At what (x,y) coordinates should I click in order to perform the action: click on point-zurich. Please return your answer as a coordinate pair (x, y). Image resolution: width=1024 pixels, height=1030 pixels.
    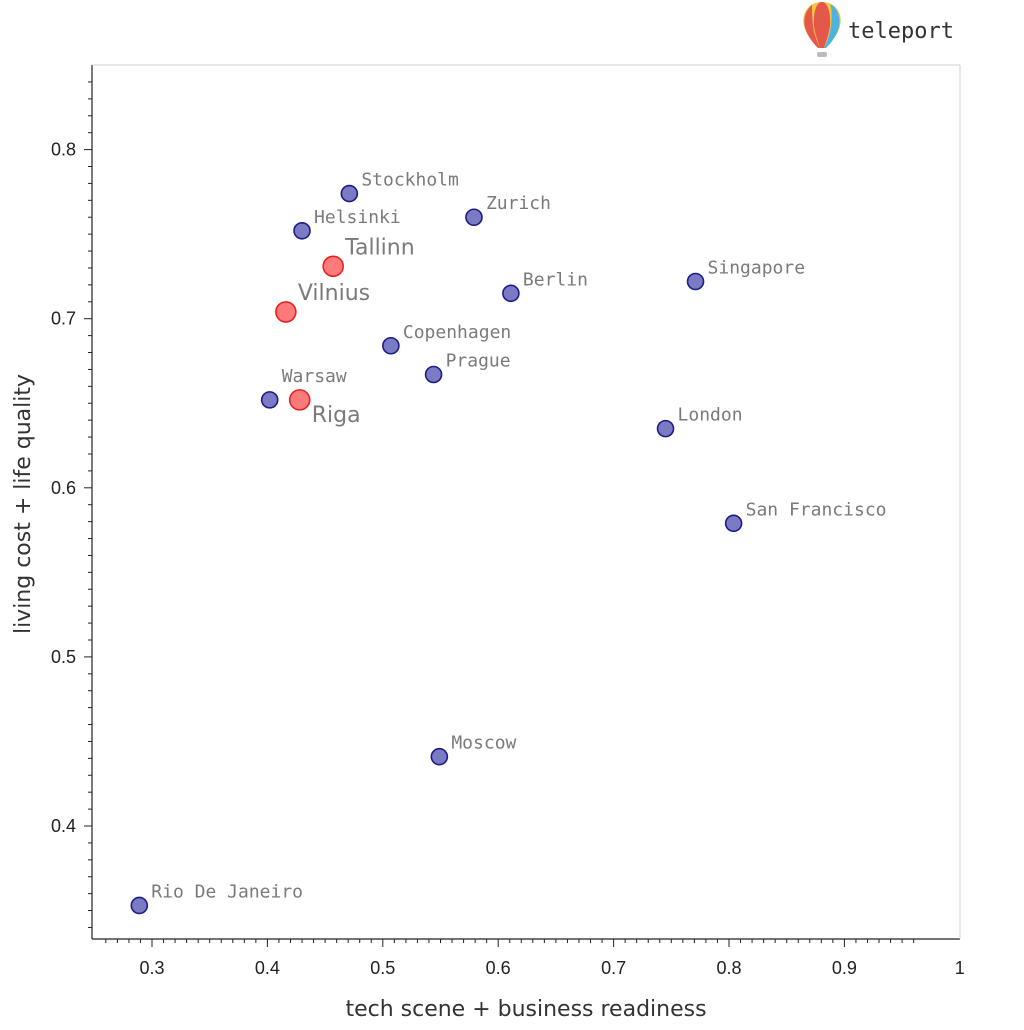
    Looking at the image, I should click on (474, 217).